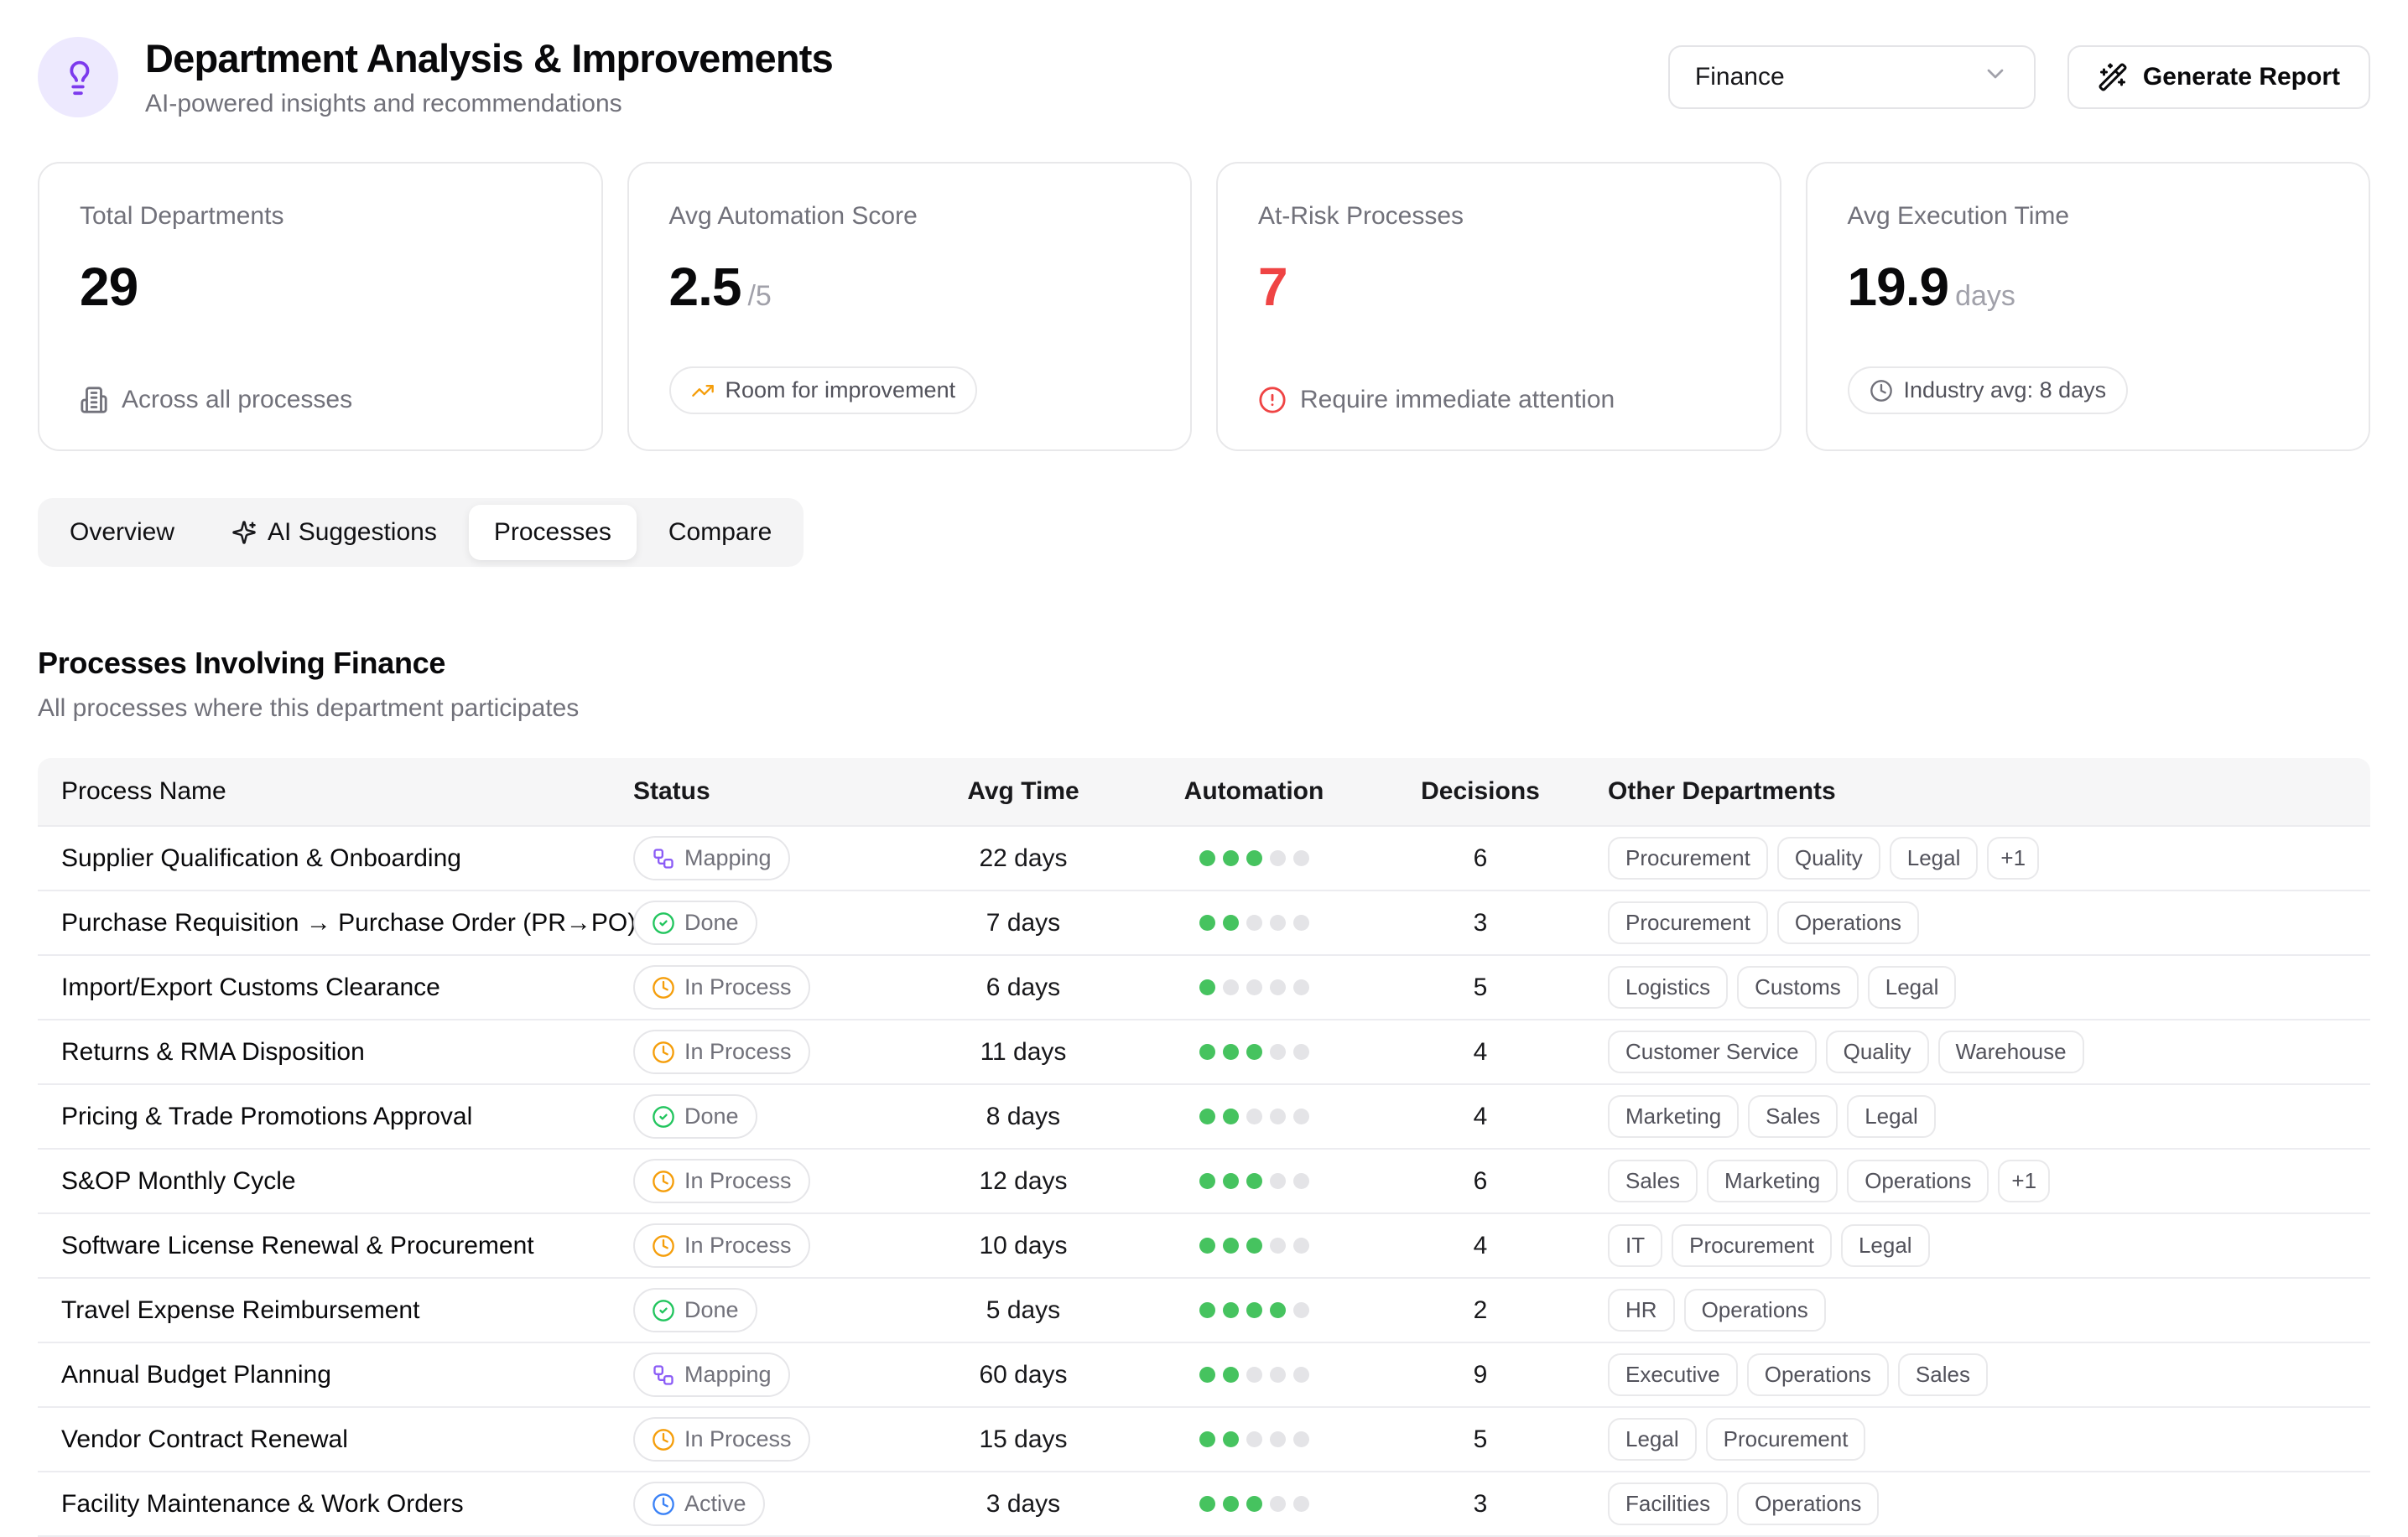 The image size is (2408, 1537). Describe the element at coordinates (664, 1375) in the screenshot. I see `workflow-icon` at that location.